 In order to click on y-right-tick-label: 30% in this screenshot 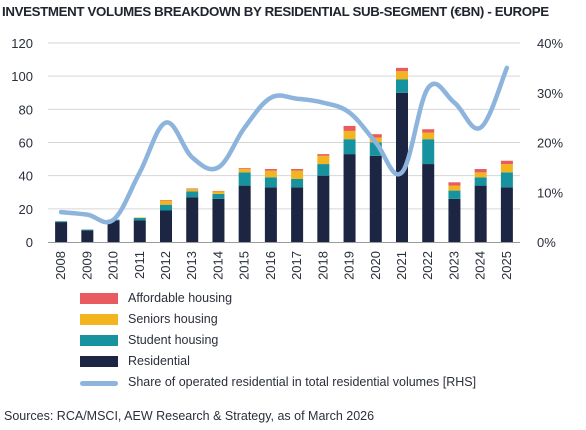, I will do `click(550, 93)`.